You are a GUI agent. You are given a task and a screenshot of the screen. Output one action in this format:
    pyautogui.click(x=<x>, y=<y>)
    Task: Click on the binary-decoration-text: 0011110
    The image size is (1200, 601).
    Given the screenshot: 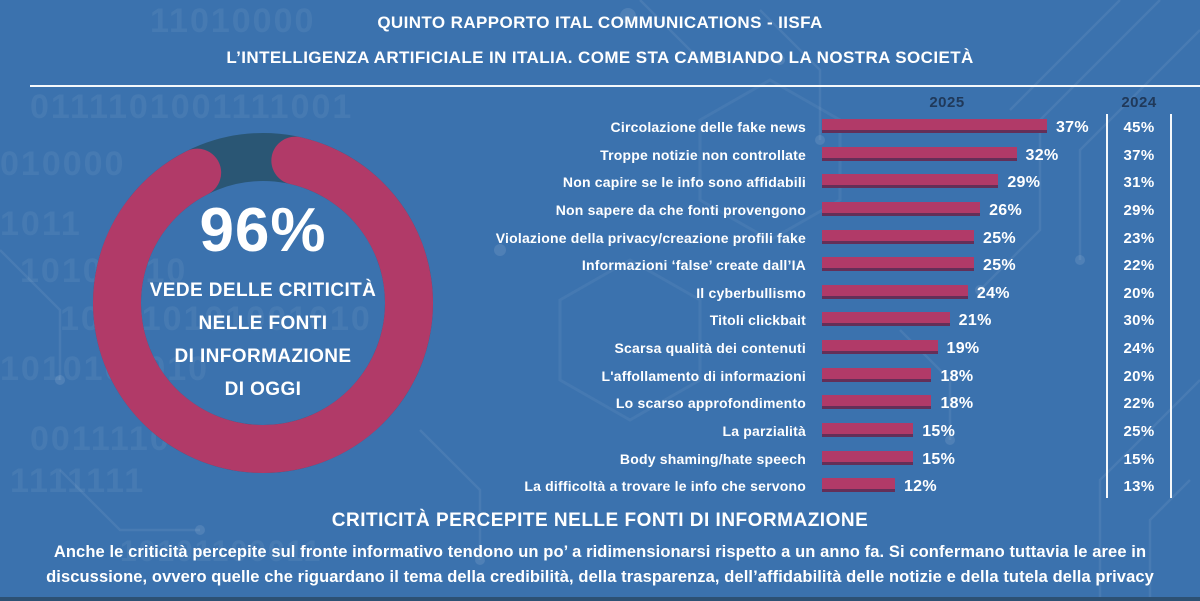 What is the action you would take?
    pyautogui.click(x=100, y=439)
    